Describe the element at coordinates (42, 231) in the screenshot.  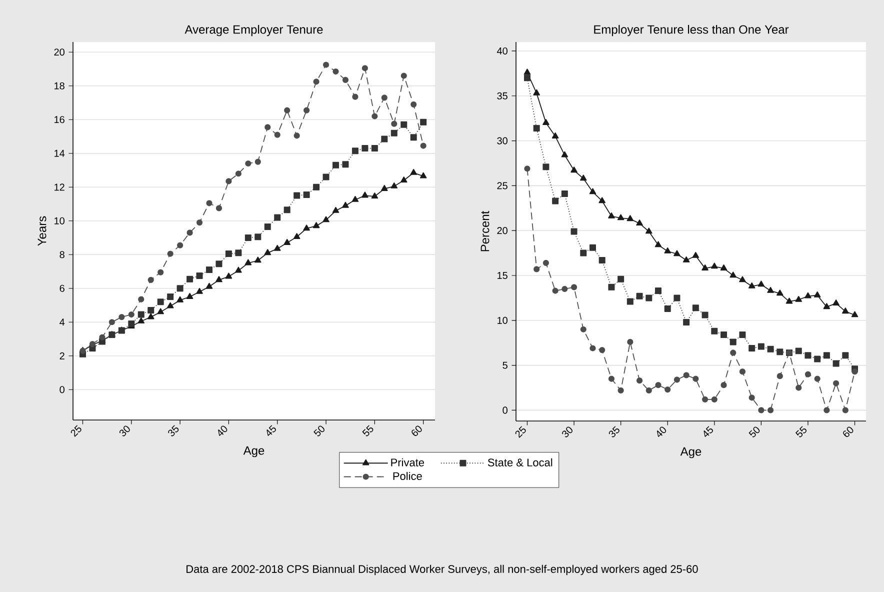
I see `y-axis-title: Years` at that location.